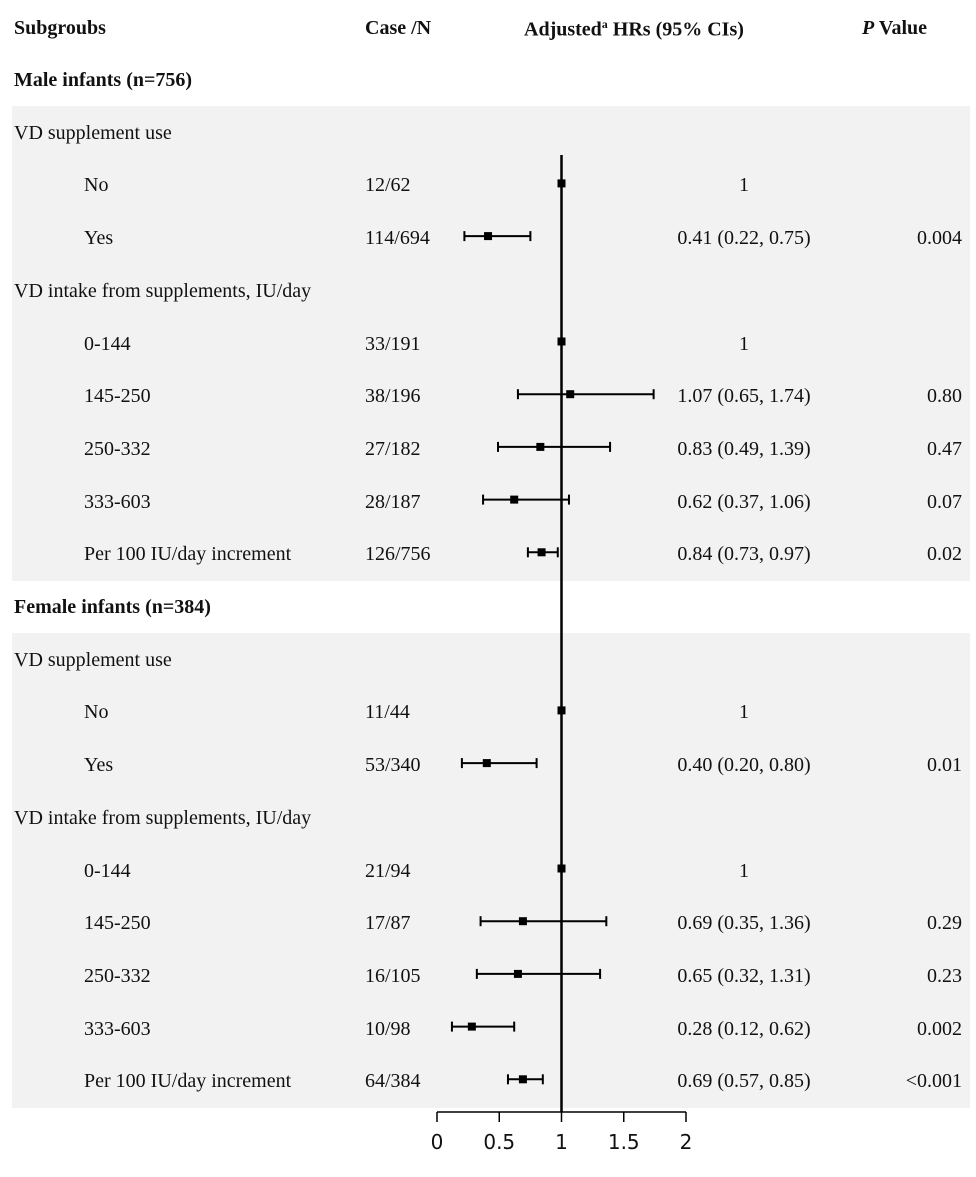 This screenshot has width=976, height=1177. I want to click on p-value: 0.07, so click(944, 501).